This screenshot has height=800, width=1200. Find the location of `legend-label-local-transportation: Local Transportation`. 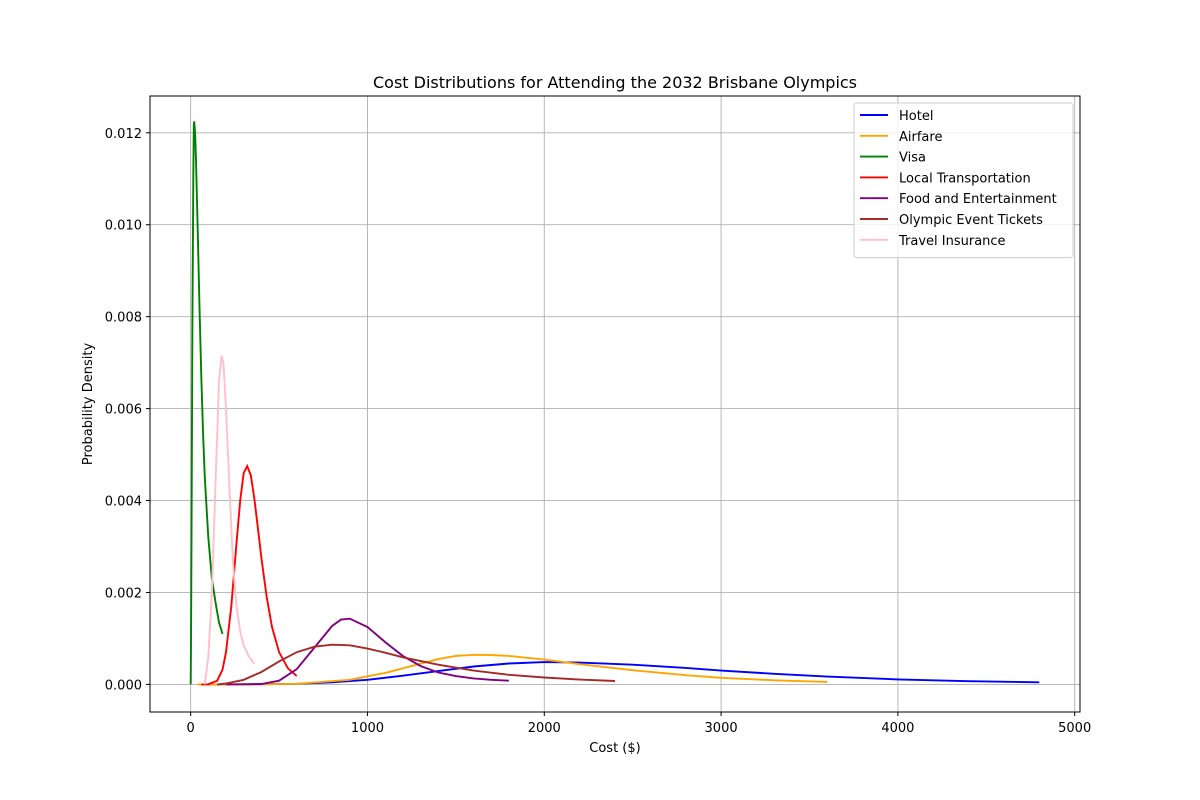

legend-label-local-transportation: Local Transportation is located at coordinates (965, 178).